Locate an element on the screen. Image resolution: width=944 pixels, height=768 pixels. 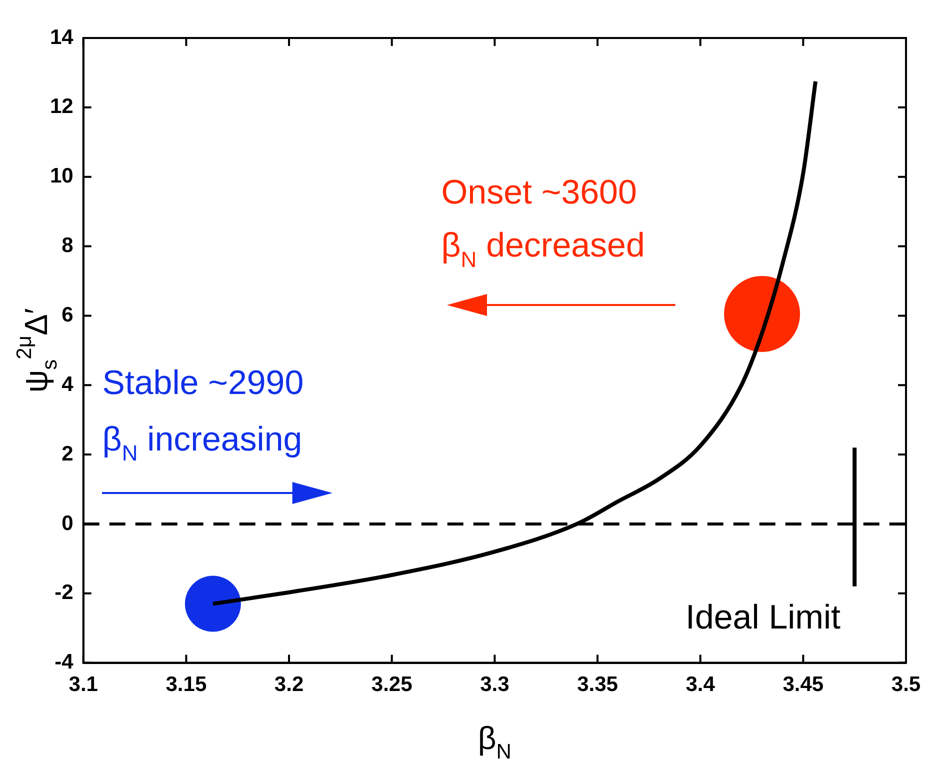
y-tick-label: 4 is located at coordinates (68, 384).